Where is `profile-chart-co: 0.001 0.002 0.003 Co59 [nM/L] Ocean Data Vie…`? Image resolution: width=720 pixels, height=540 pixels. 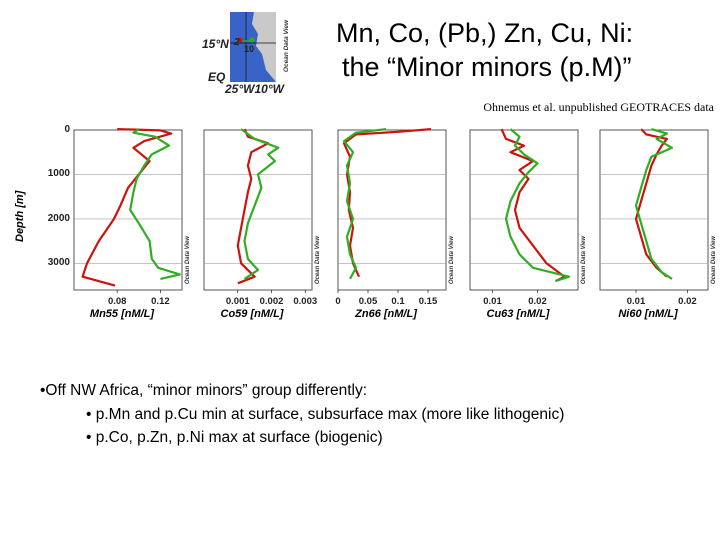
profile-chart-co: 0.001 0.002 0.003 Co59 [nM/L] Ocean Data Vie… is located at coordinates (262, 224).